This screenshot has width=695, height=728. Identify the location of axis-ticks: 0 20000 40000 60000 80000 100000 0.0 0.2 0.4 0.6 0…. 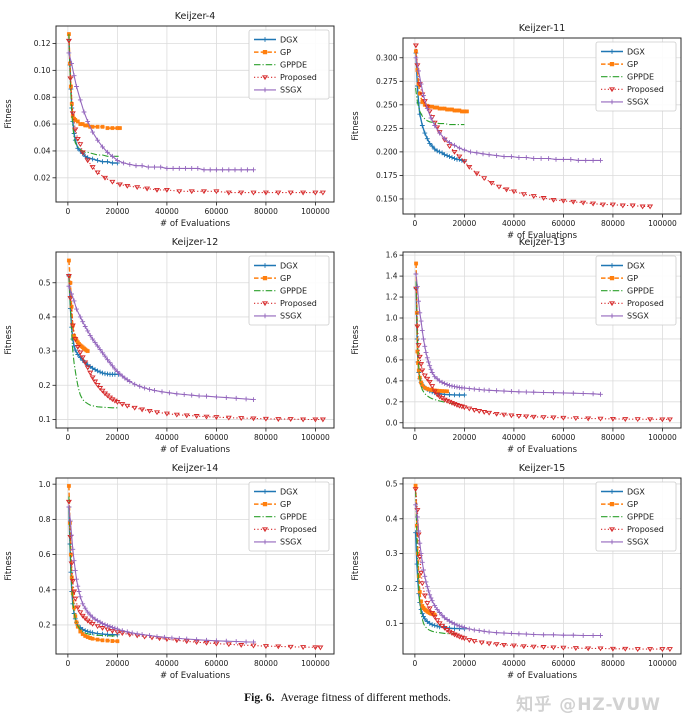
(531, 346).